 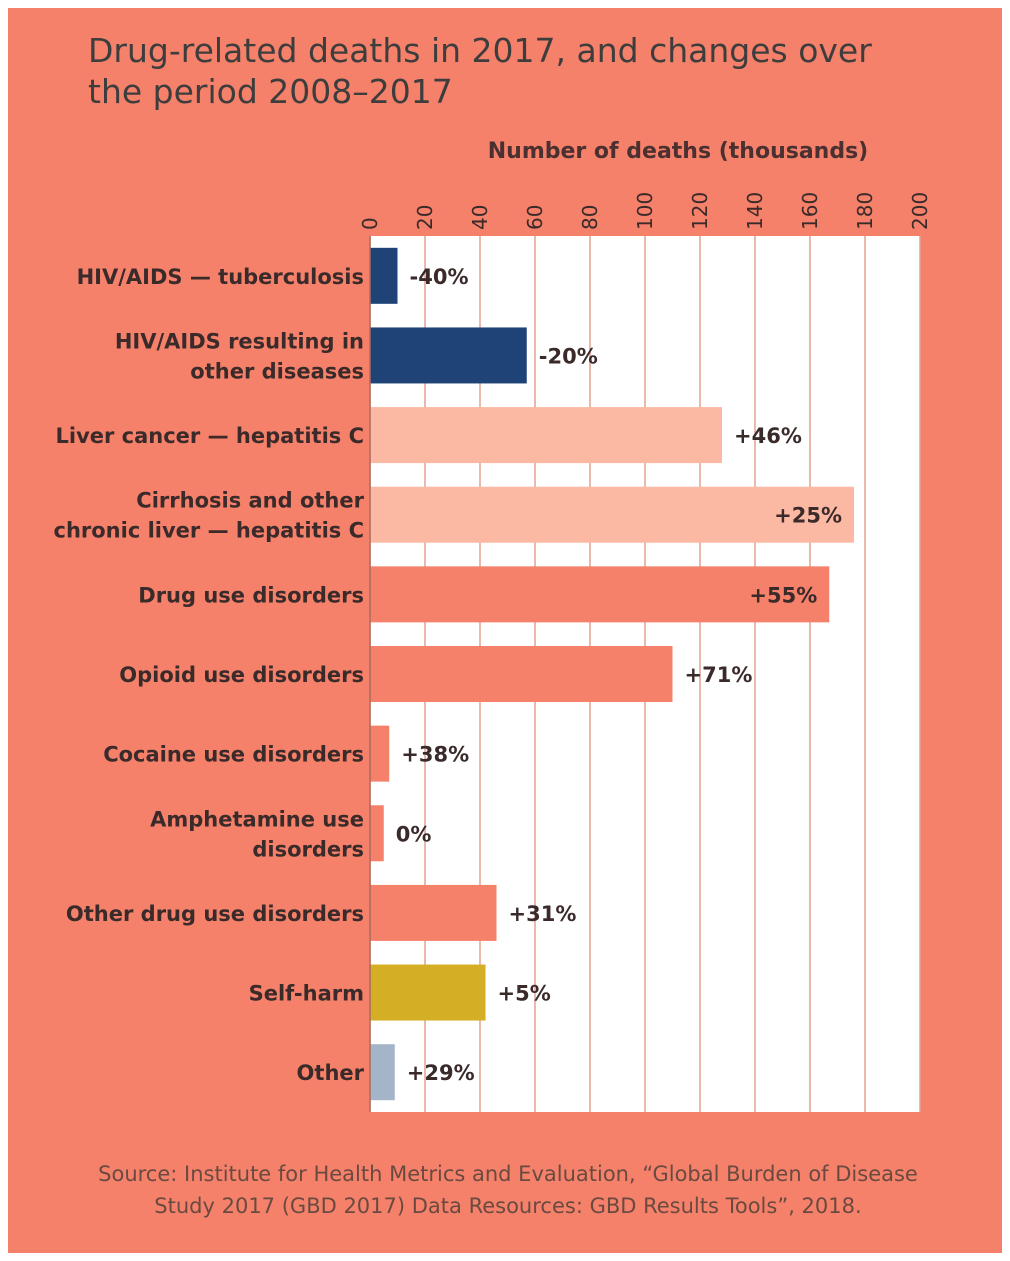 I want to click on x-axis-label: Number of deaths (thousands), so click(x=678, y=151).